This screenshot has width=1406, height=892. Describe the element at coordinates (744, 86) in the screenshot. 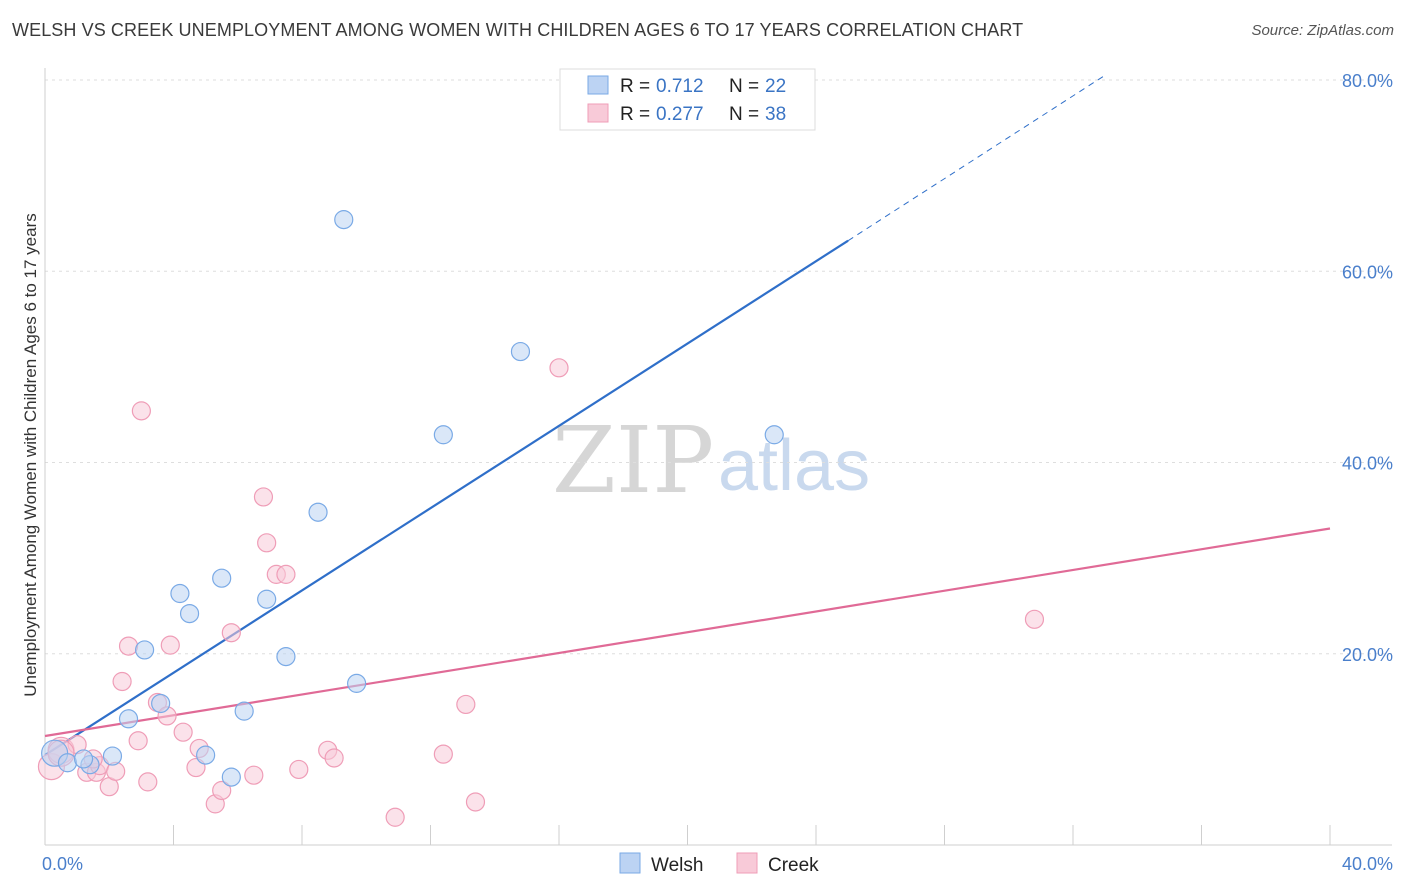

I see `legend-welsh-n-label: N =` at that location.